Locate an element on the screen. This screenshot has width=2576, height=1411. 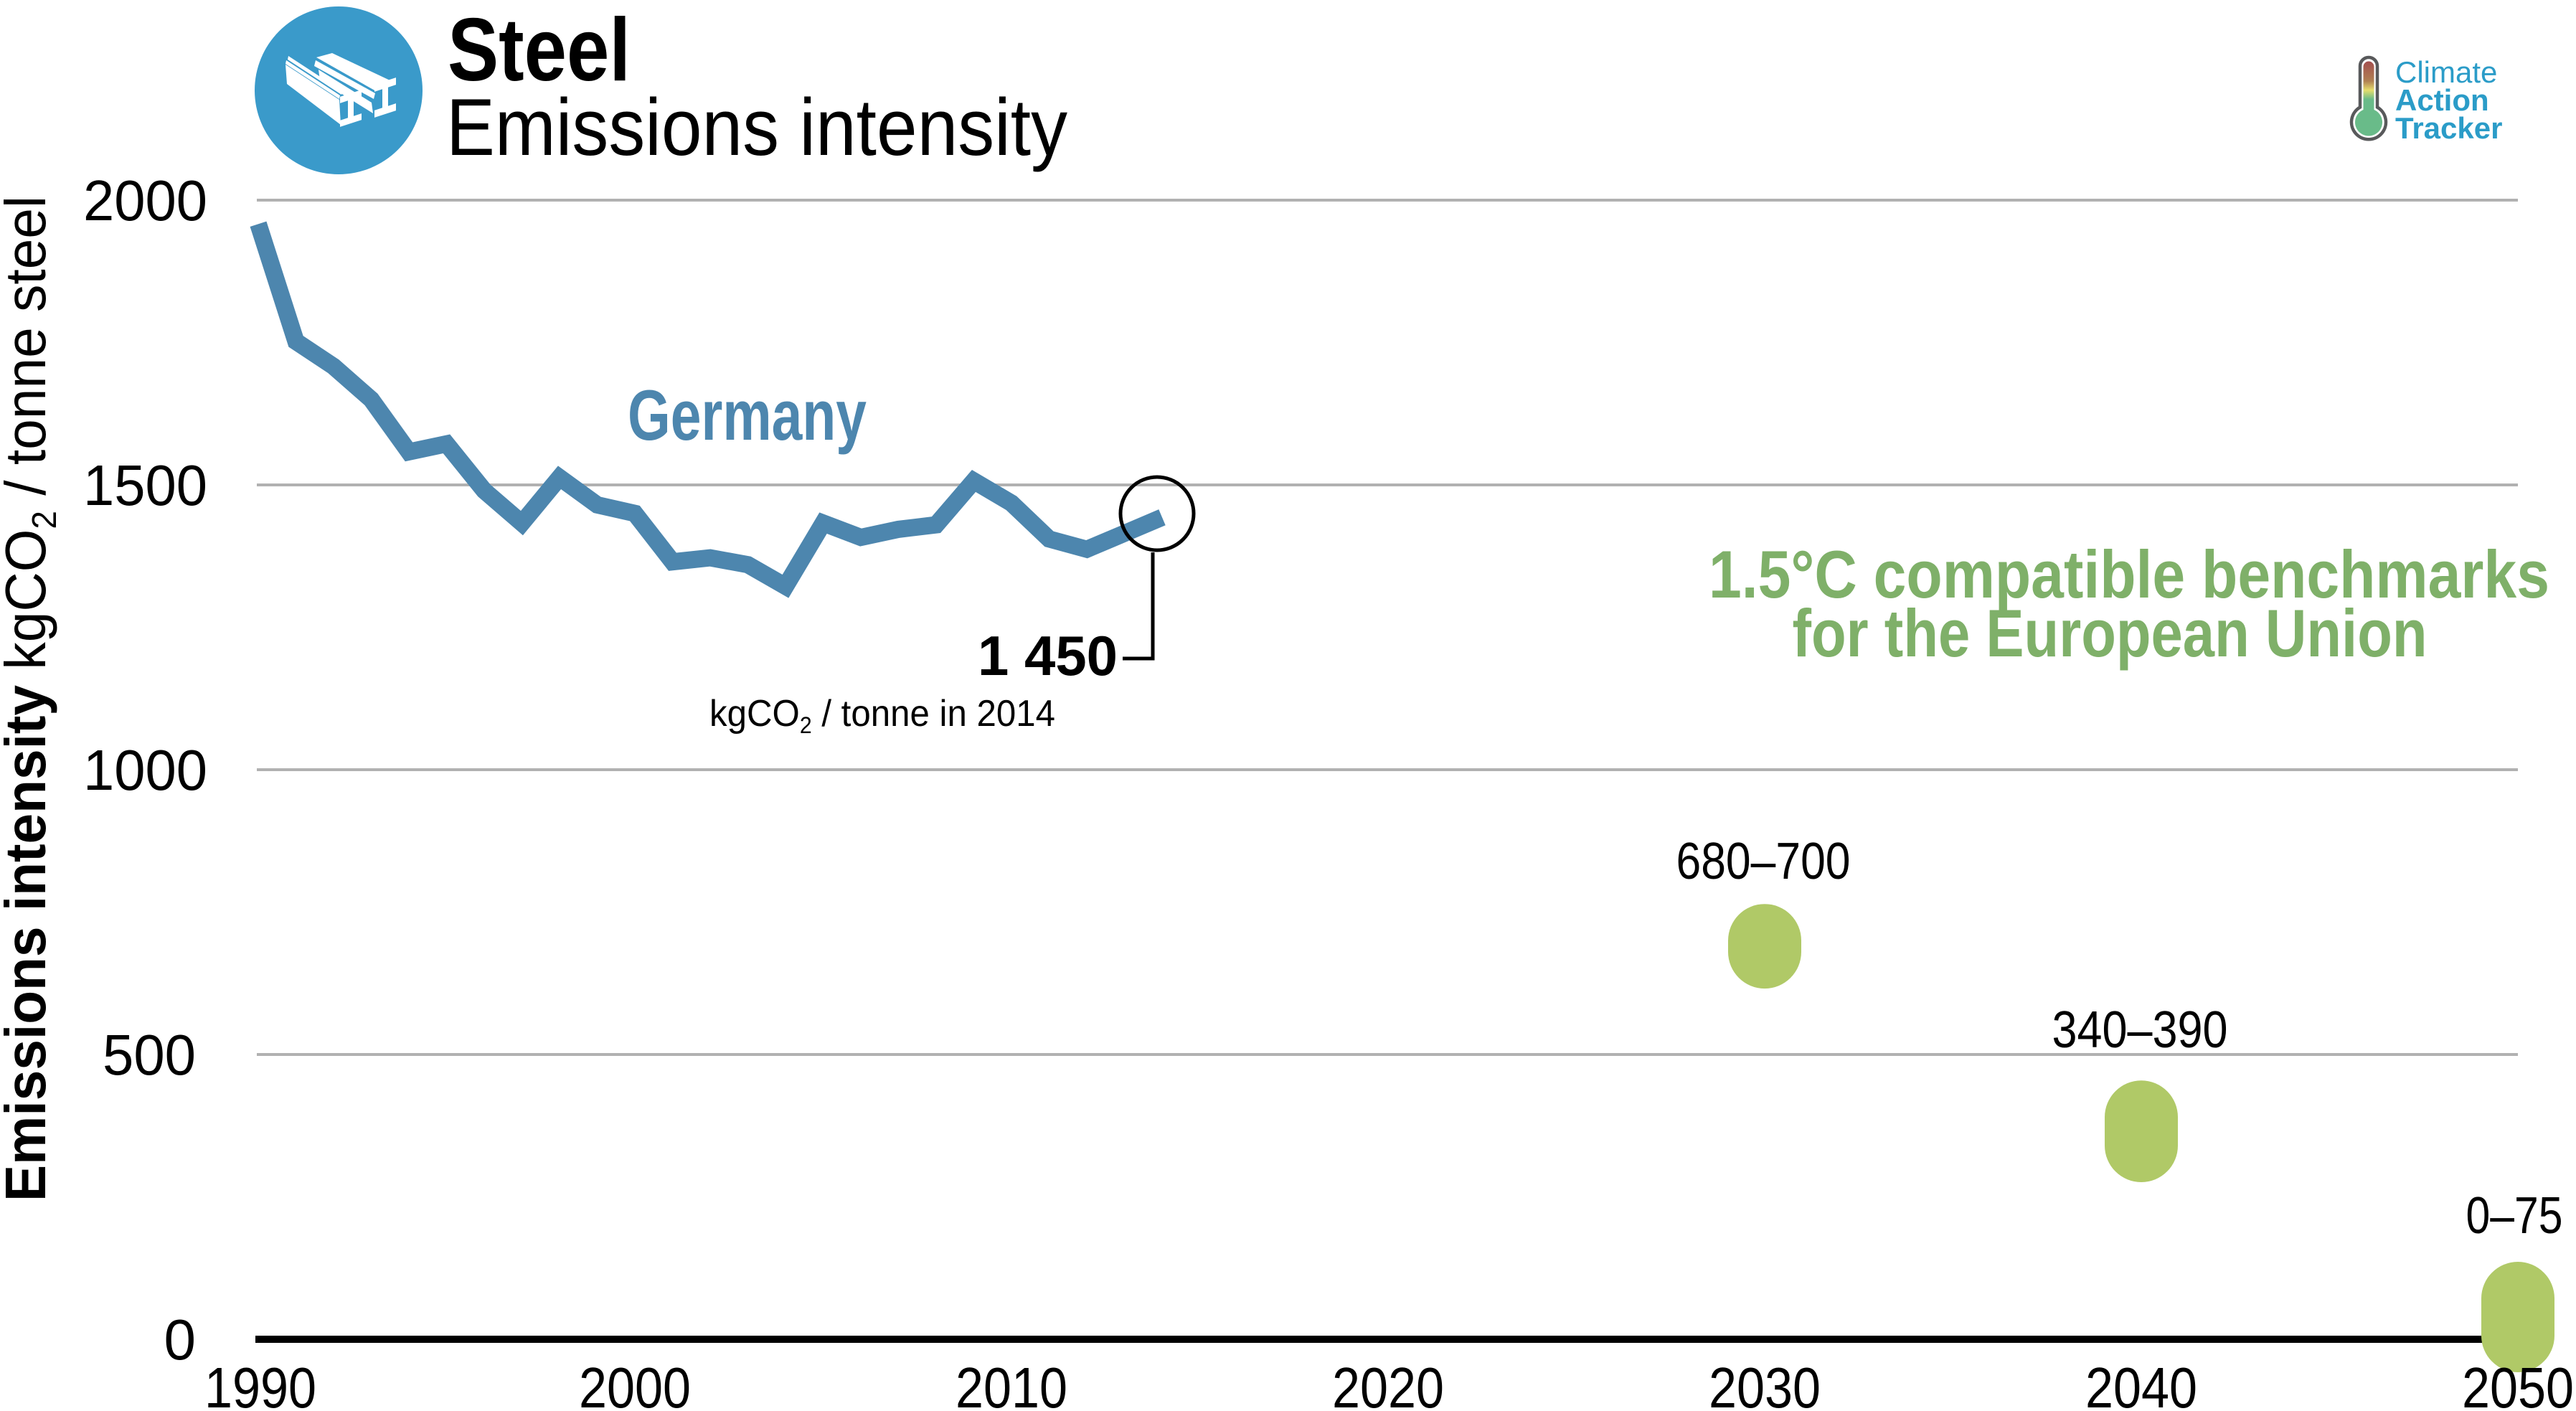
svg-text: 1500 is located at coordinates (145, 485).